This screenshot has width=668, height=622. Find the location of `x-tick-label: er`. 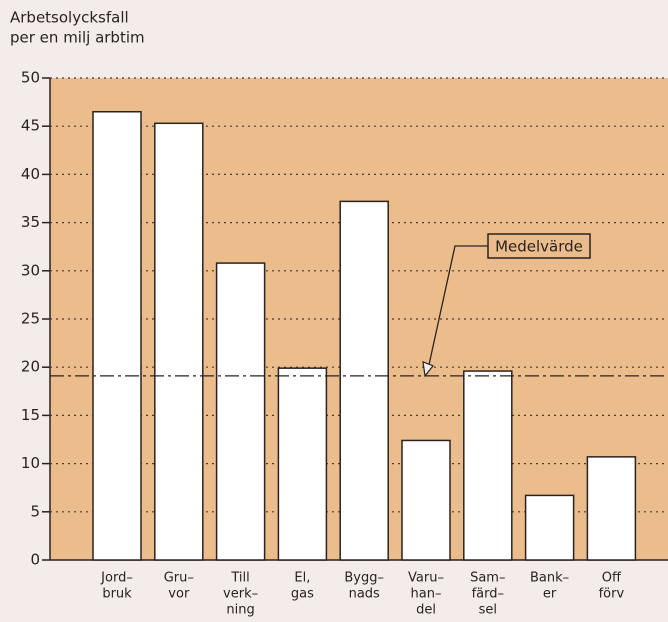

x-tick-label: er is located at coordinates (550, 594).